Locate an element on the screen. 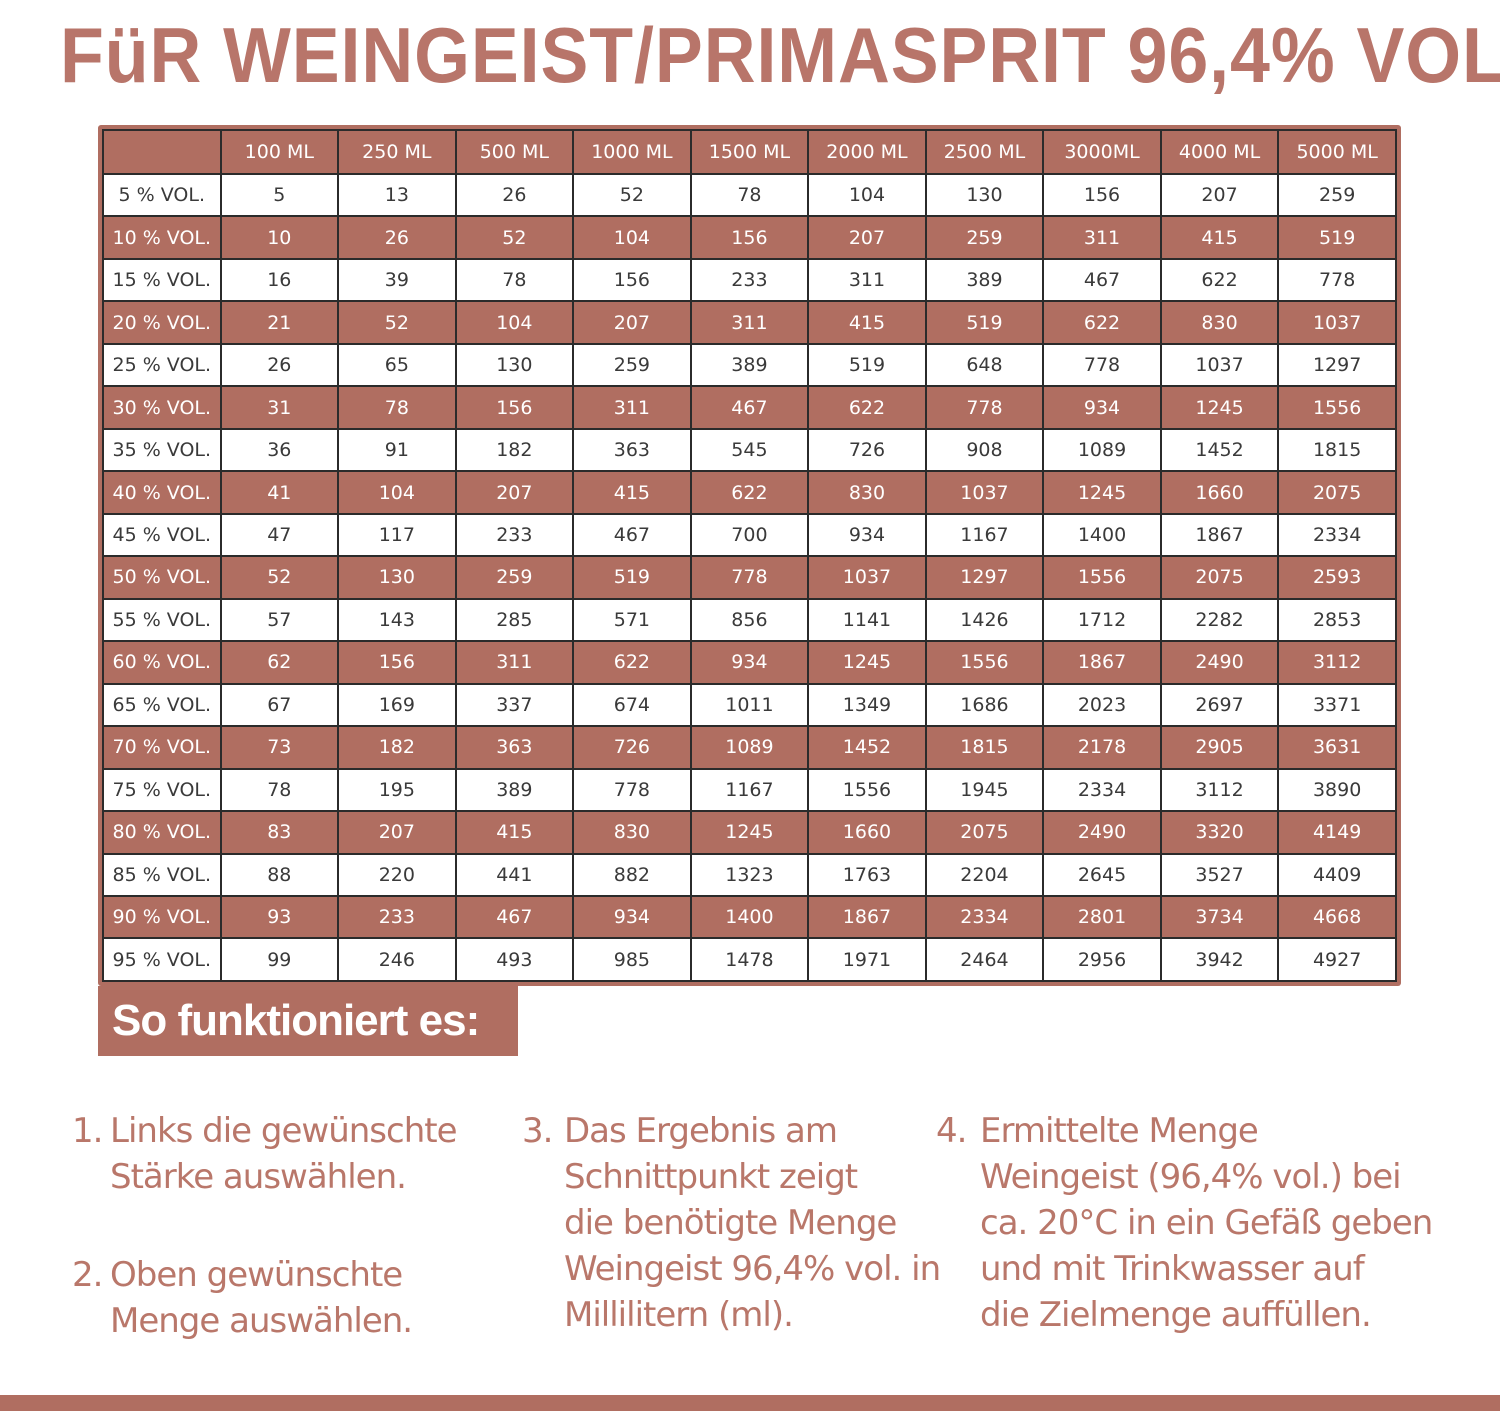 The width and height of the screenshot is (1500, 1411). howto-heading: So funktioniert es: is located at coordinates (308, 1021).